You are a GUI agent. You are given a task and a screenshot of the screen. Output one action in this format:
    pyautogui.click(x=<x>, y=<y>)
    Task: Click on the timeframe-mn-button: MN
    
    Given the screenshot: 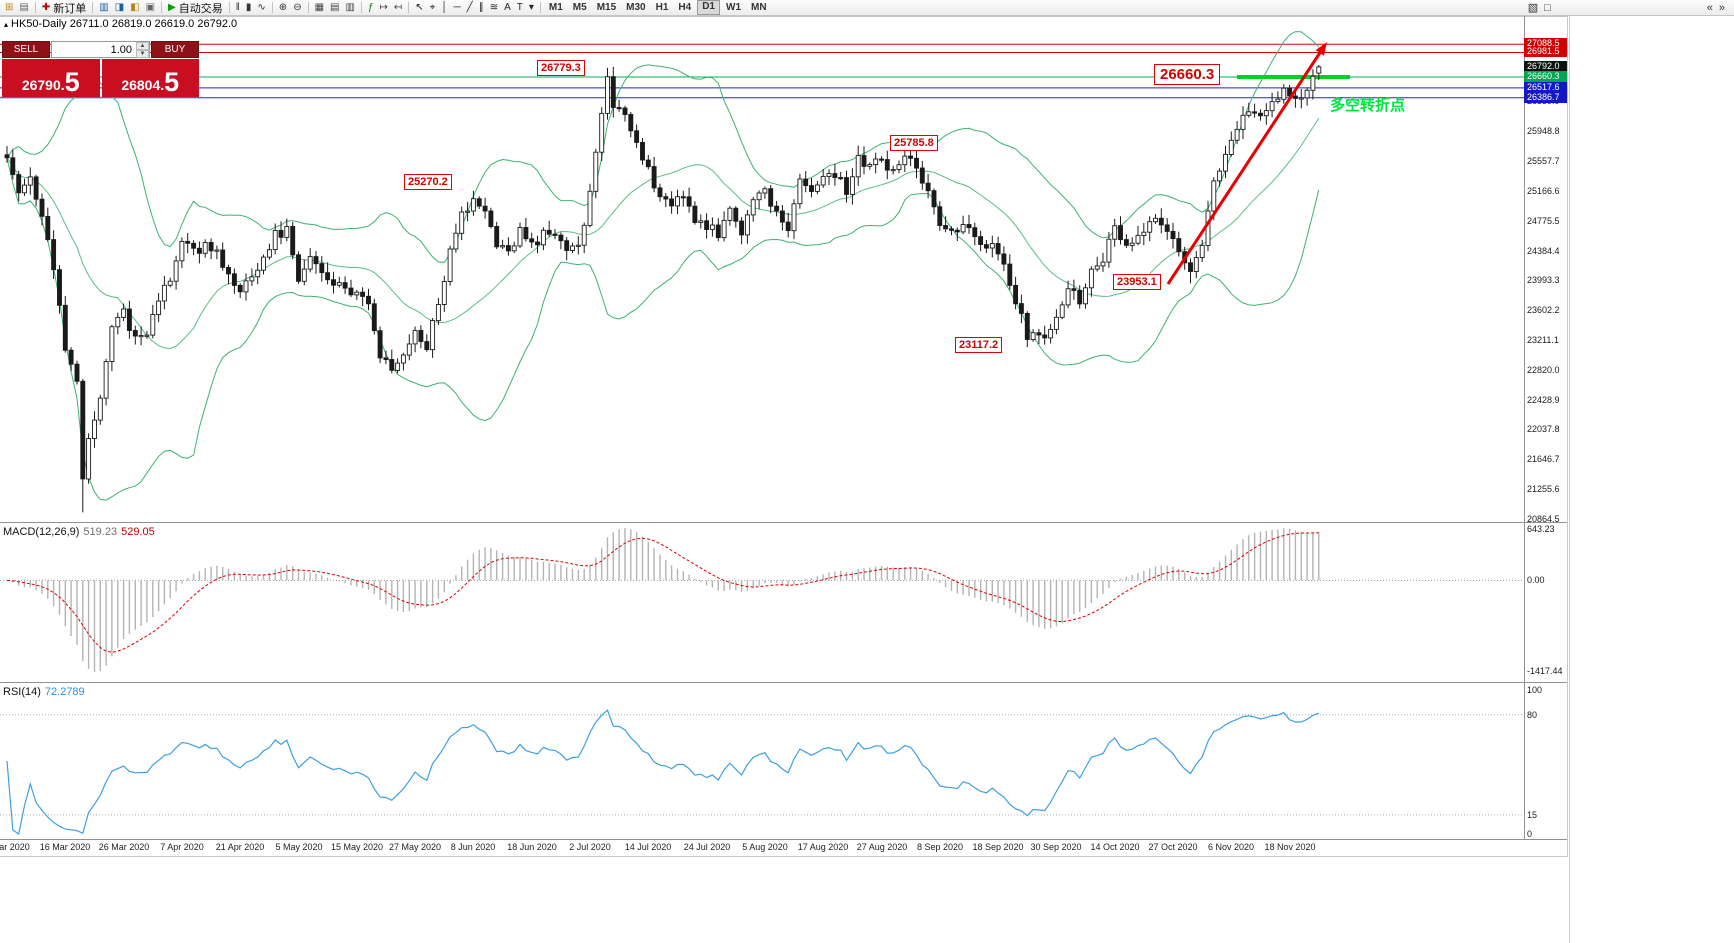 What is the action you would take?
    pyautogui.click(x=759, y=7)
    